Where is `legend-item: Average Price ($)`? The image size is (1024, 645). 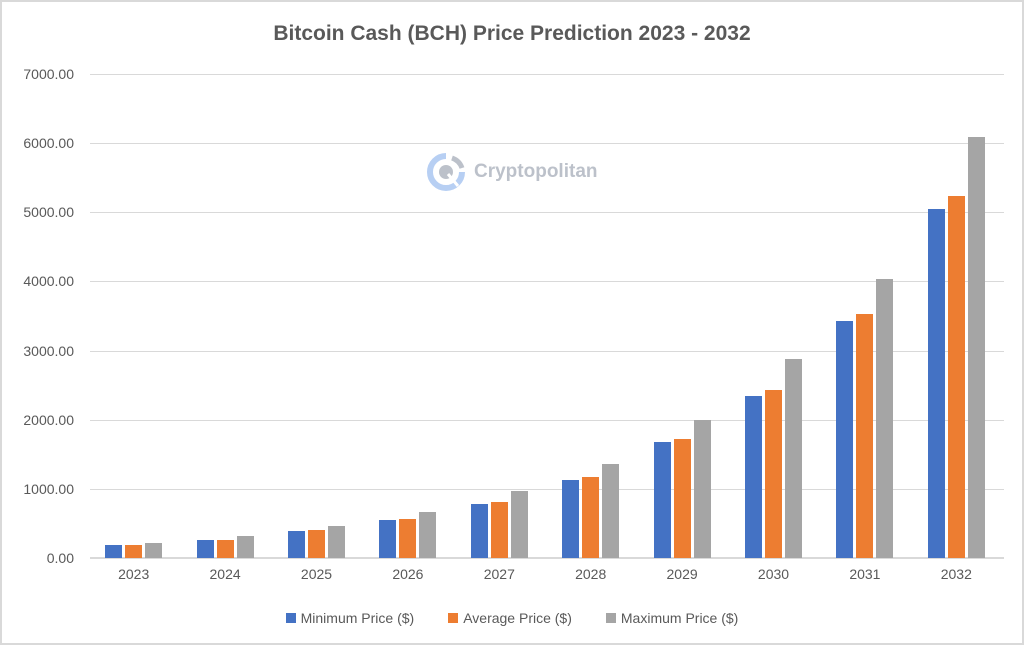
legend-item: Average Price ($) is located at coordinates (510, 618).